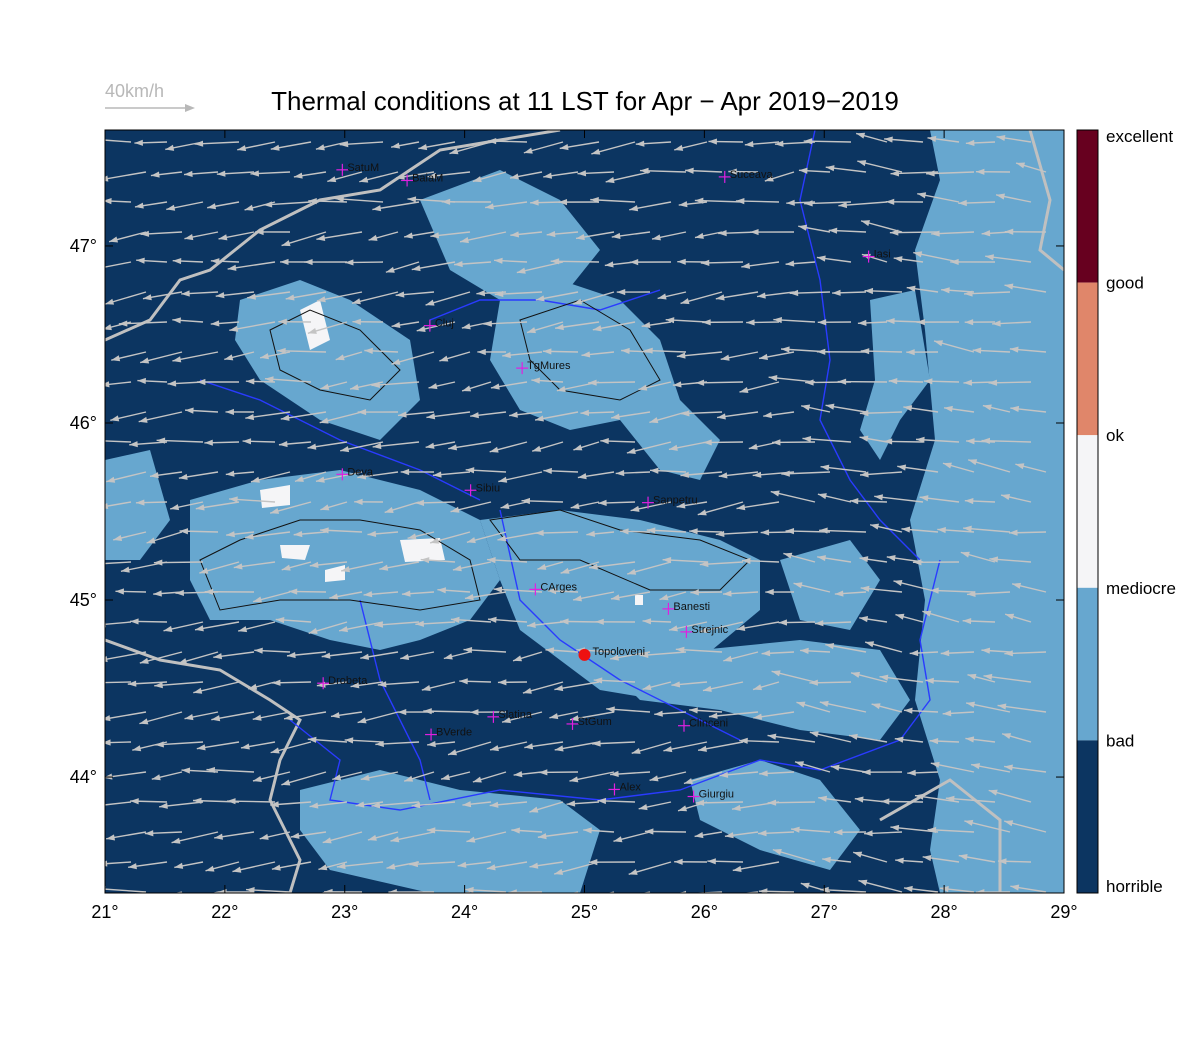  Describe the element at coordinates (704, 912) in the screenshot. I see `x-tick-label: 26°` at that location.